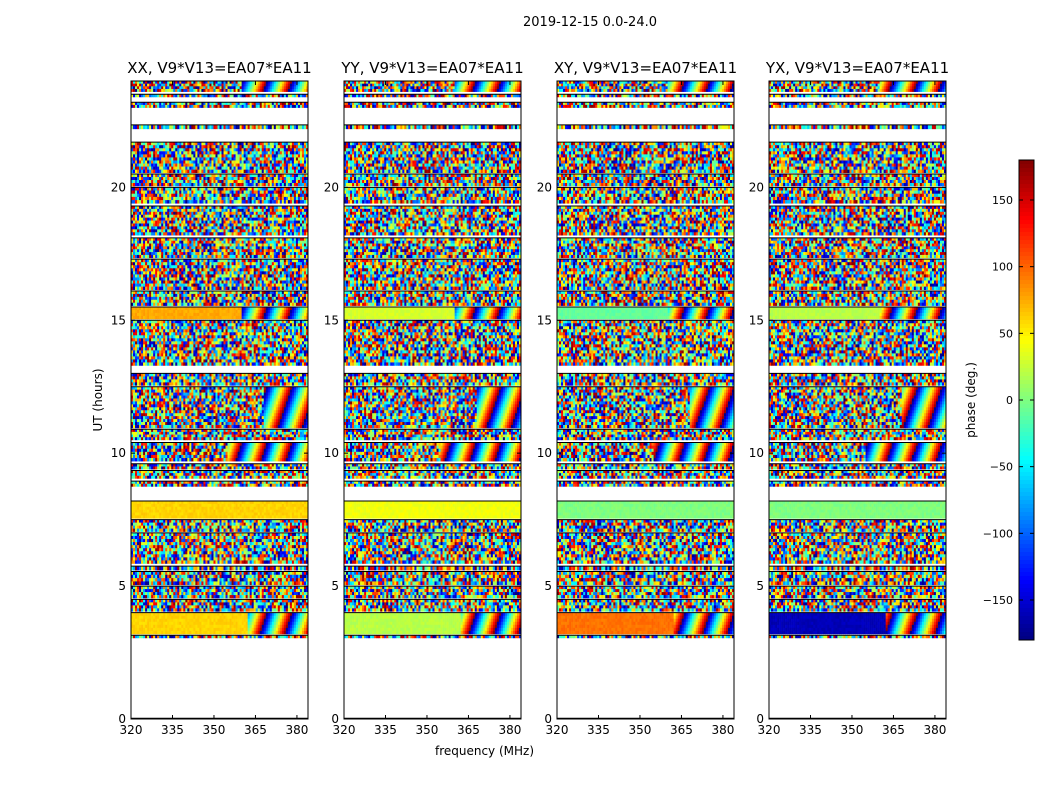 The height and width of the screenshot is (800, 1050). What do you see at coordinates (1006, 333) in the screenshot?
I see `colorbar-tick-label: 50` at bounding box center [1006, 333].